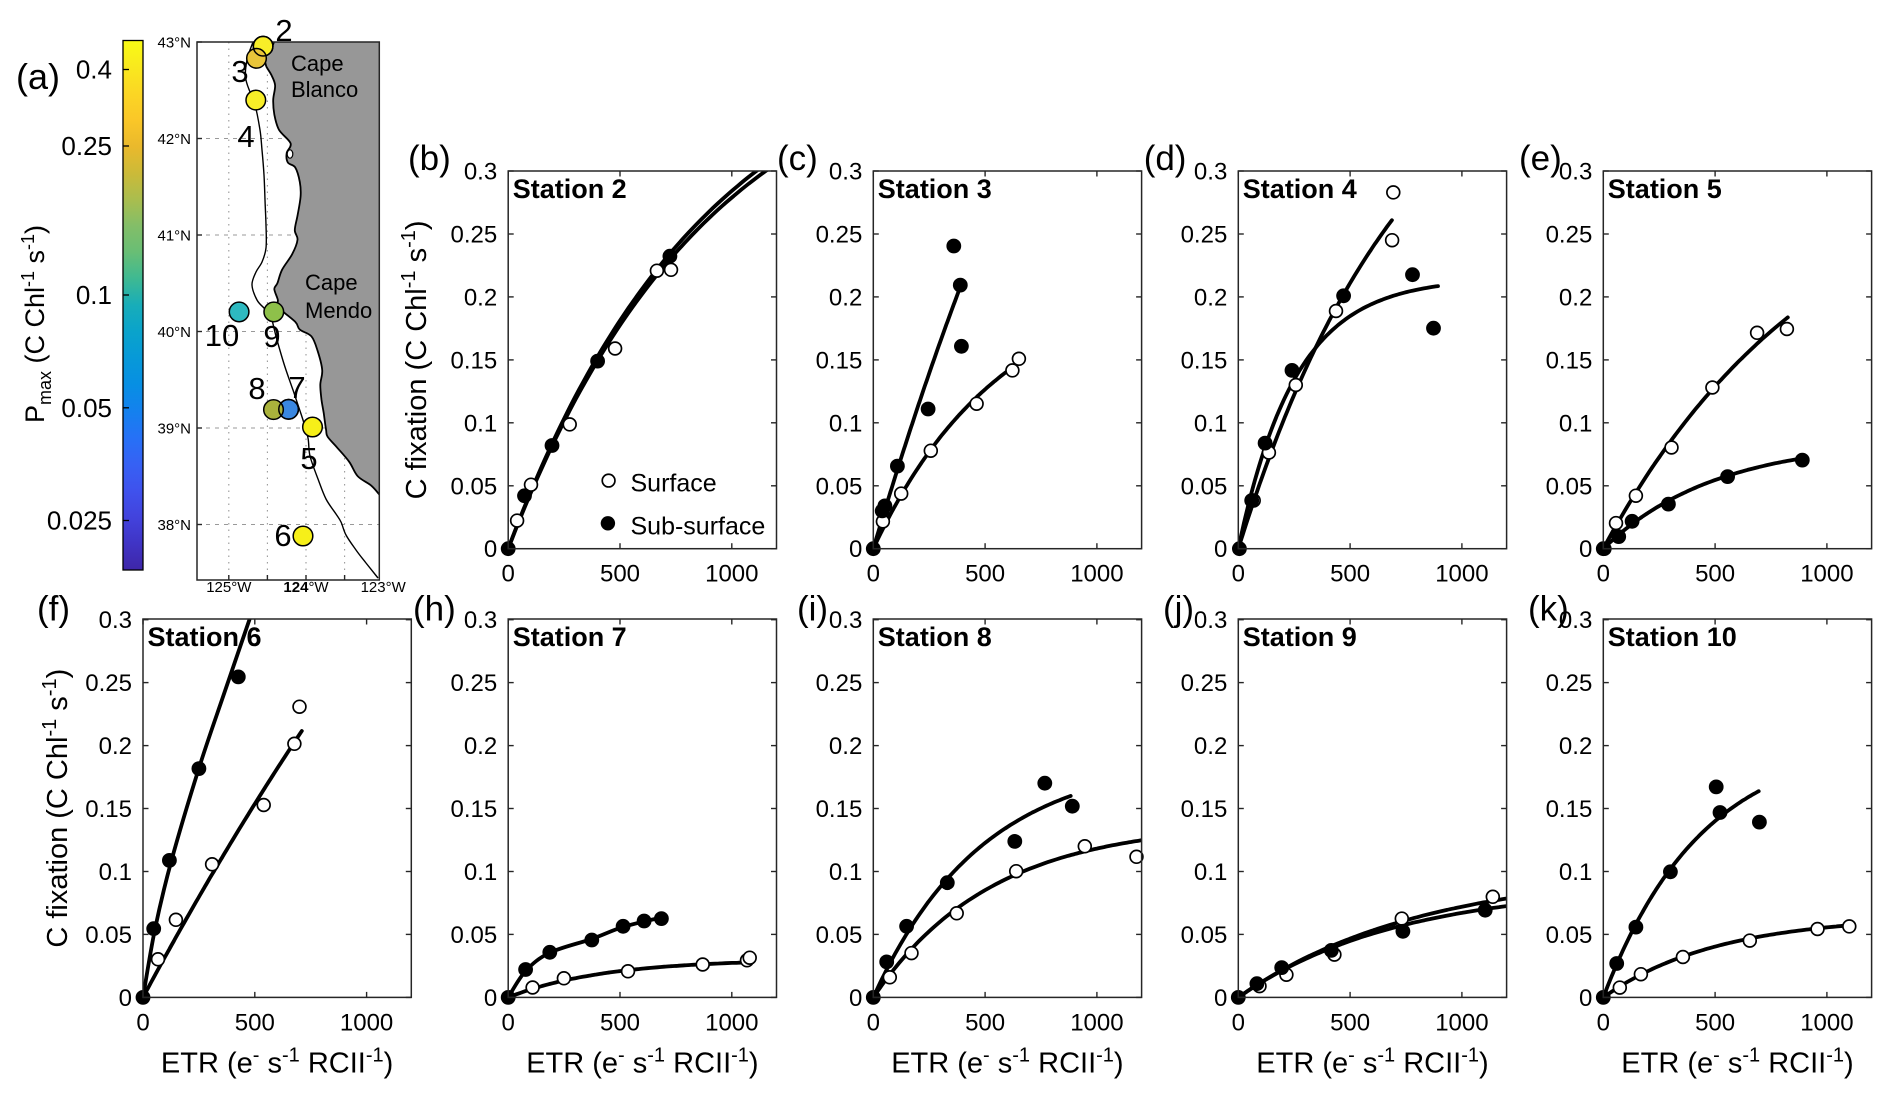  Describe the element at coordinates (174, 139) in the screenshot. I see `svg-text: 42°N` at that location.